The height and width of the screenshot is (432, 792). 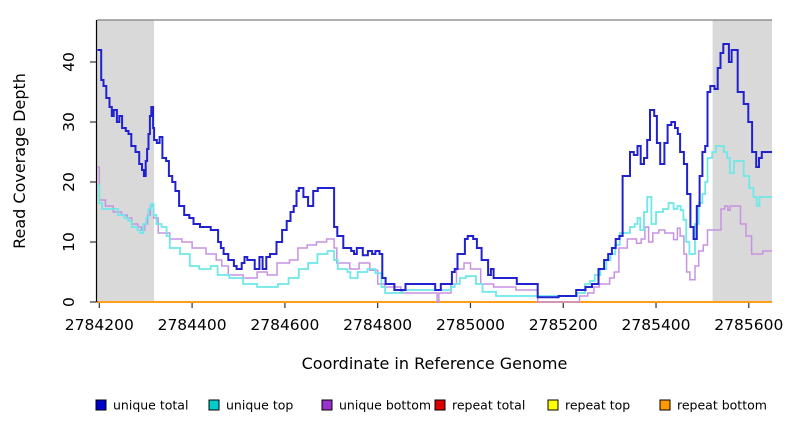 I want to click on legend-swatch-unique-top, so click(x=214, y=405).